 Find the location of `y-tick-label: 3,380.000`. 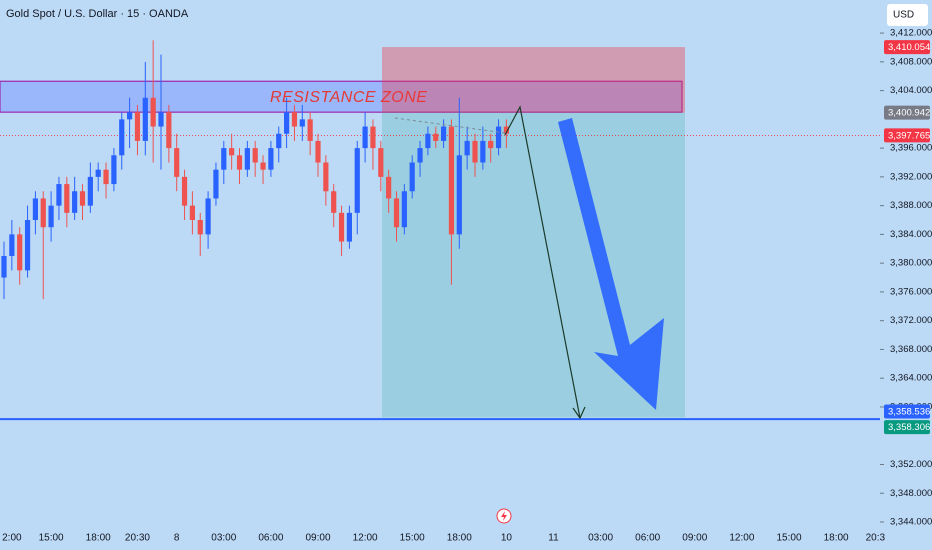

y-tick-label: 3,380.000 is located at coordinates (911, 263).